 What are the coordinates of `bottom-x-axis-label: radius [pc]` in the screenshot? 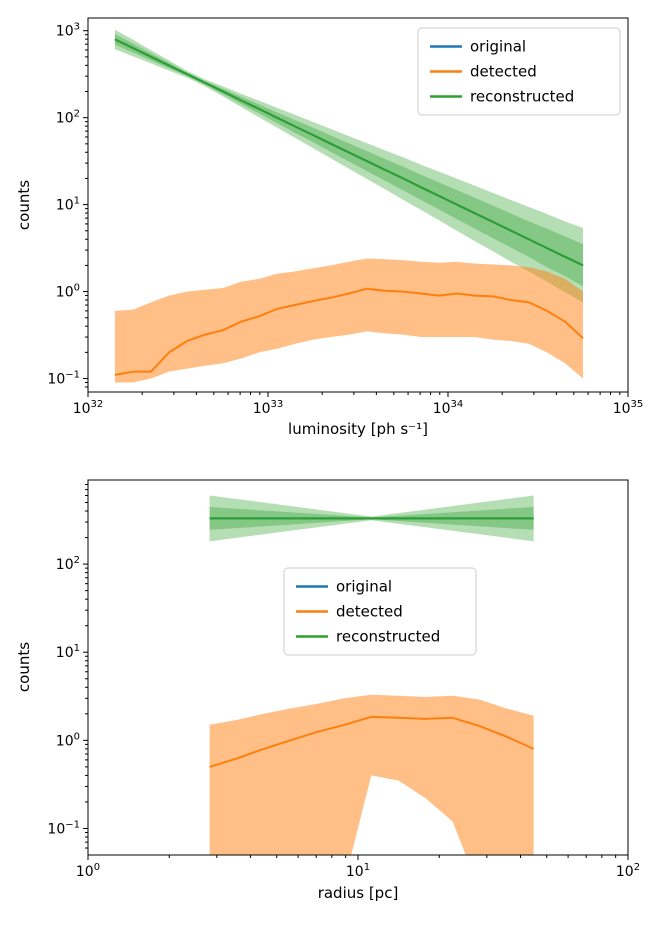 It's located at (358, 893).